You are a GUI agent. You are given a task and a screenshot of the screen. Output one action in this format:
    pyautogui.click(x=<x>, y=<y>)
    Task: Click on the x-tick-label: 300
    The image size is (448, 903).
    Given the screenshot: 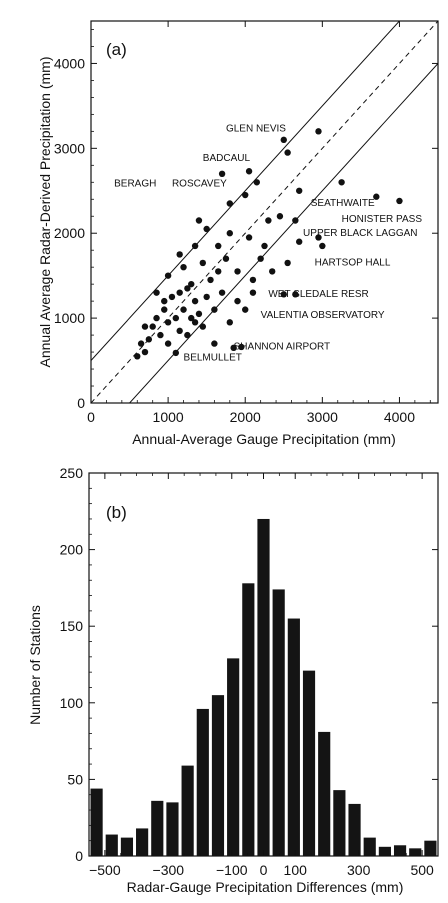 What is the action you would take?
    pyautogui.click(x=359, y=870)
    